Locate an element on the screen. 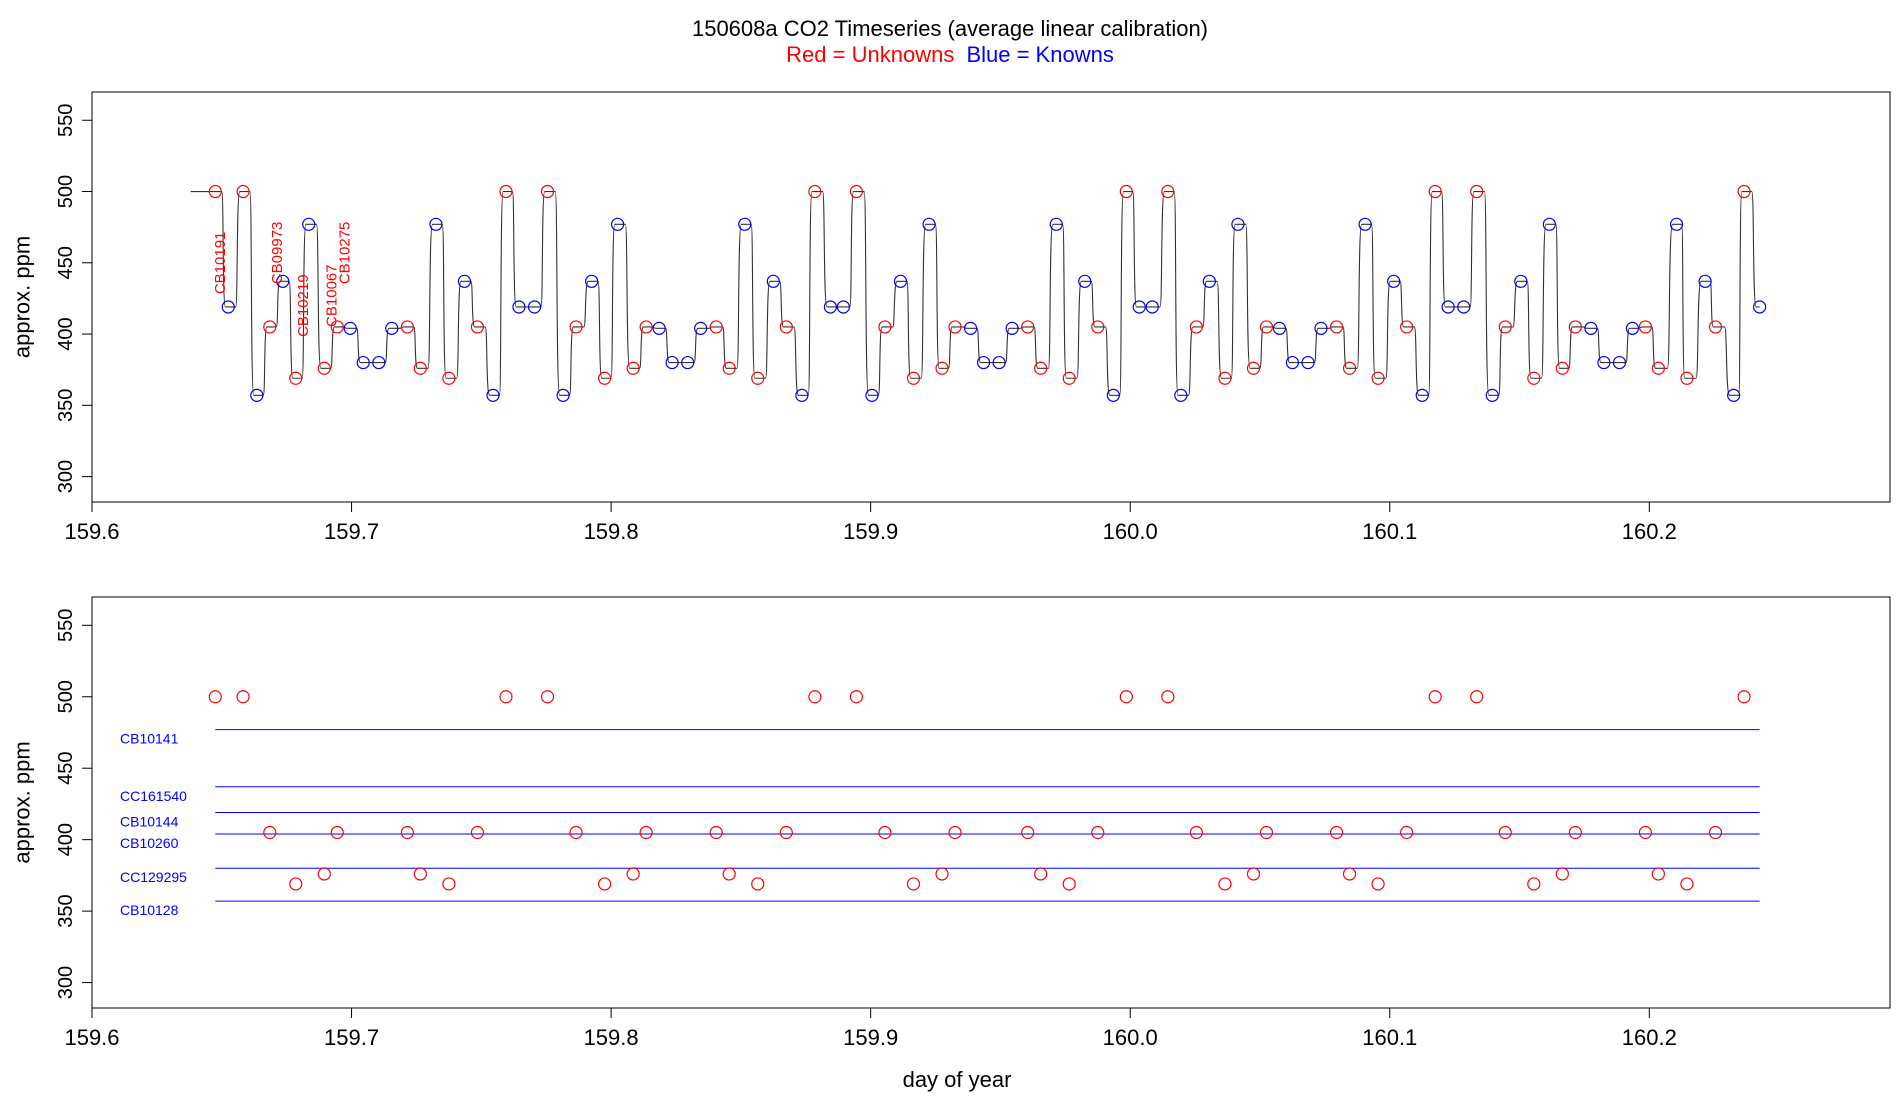  subtitle-unknowns-legend: Red = Unknowns is located at coordinates (870, 54).